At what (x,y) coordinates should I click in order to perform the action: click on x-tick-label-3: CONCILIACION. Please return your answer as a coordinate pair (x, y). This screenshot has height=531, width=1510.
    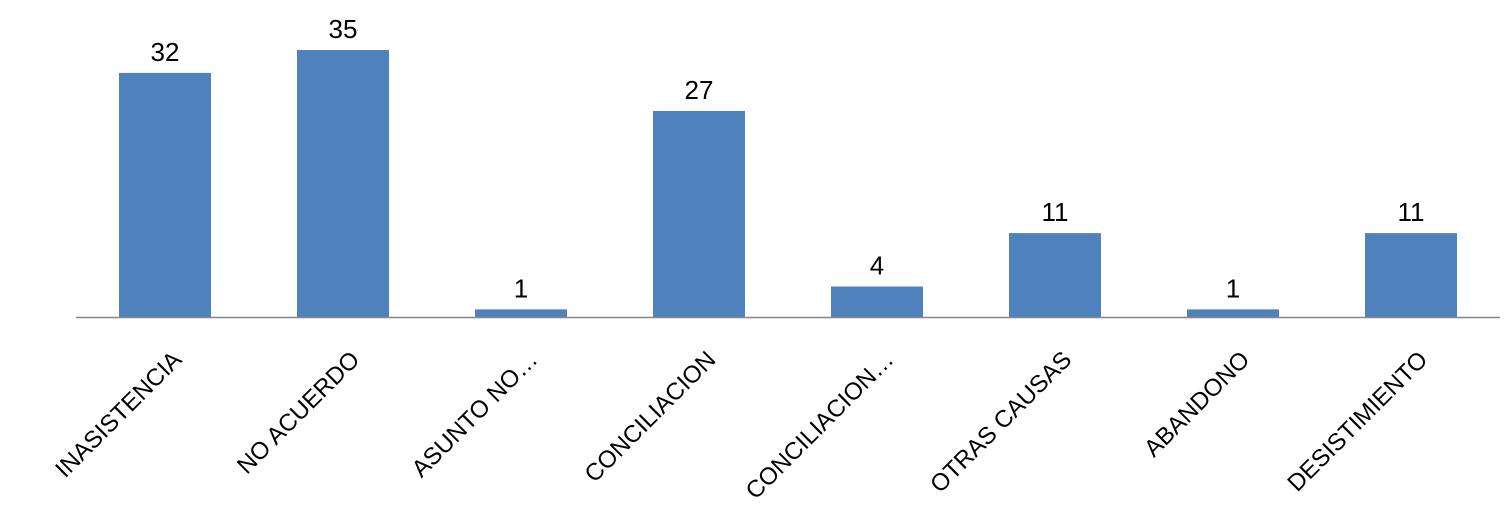
    Looking at the image, I should click on (651, 417).